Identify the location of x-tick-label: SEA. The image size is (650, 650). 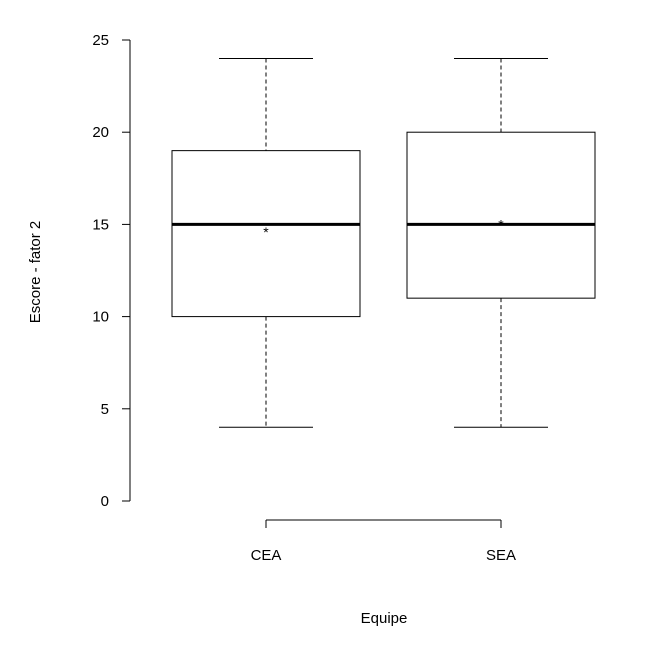
(501, 555).